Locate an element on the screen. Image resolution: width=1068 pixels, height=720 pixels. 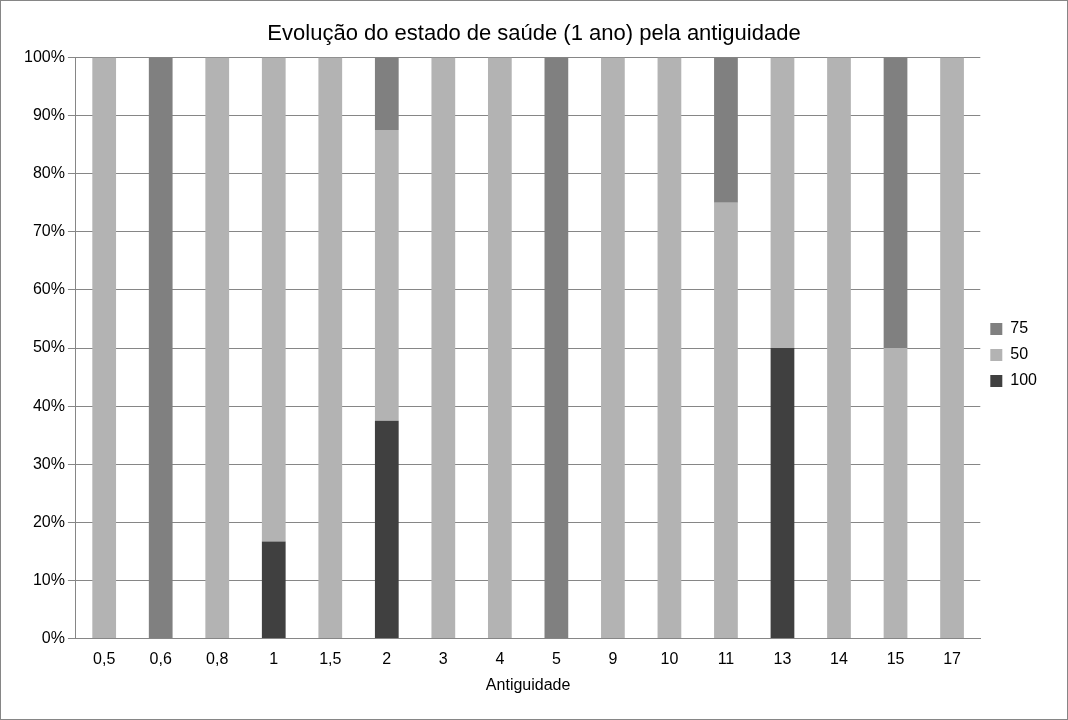
y-tick-label: 30% is located at coordinates (48, 463).